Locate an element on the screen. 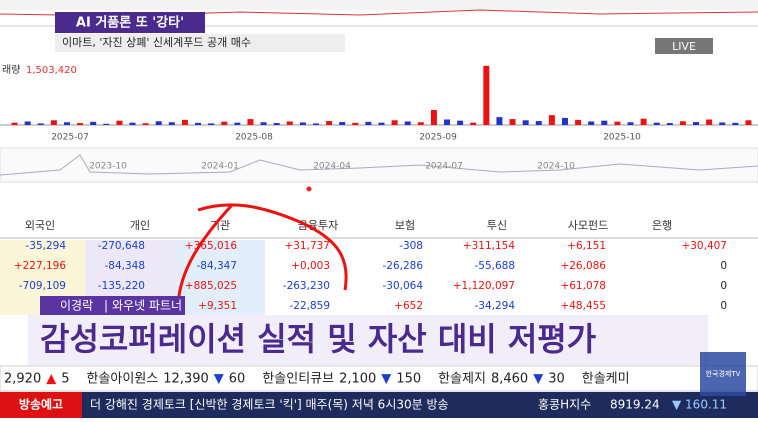  table-header: 기관 is located at coordinates (220, 225).